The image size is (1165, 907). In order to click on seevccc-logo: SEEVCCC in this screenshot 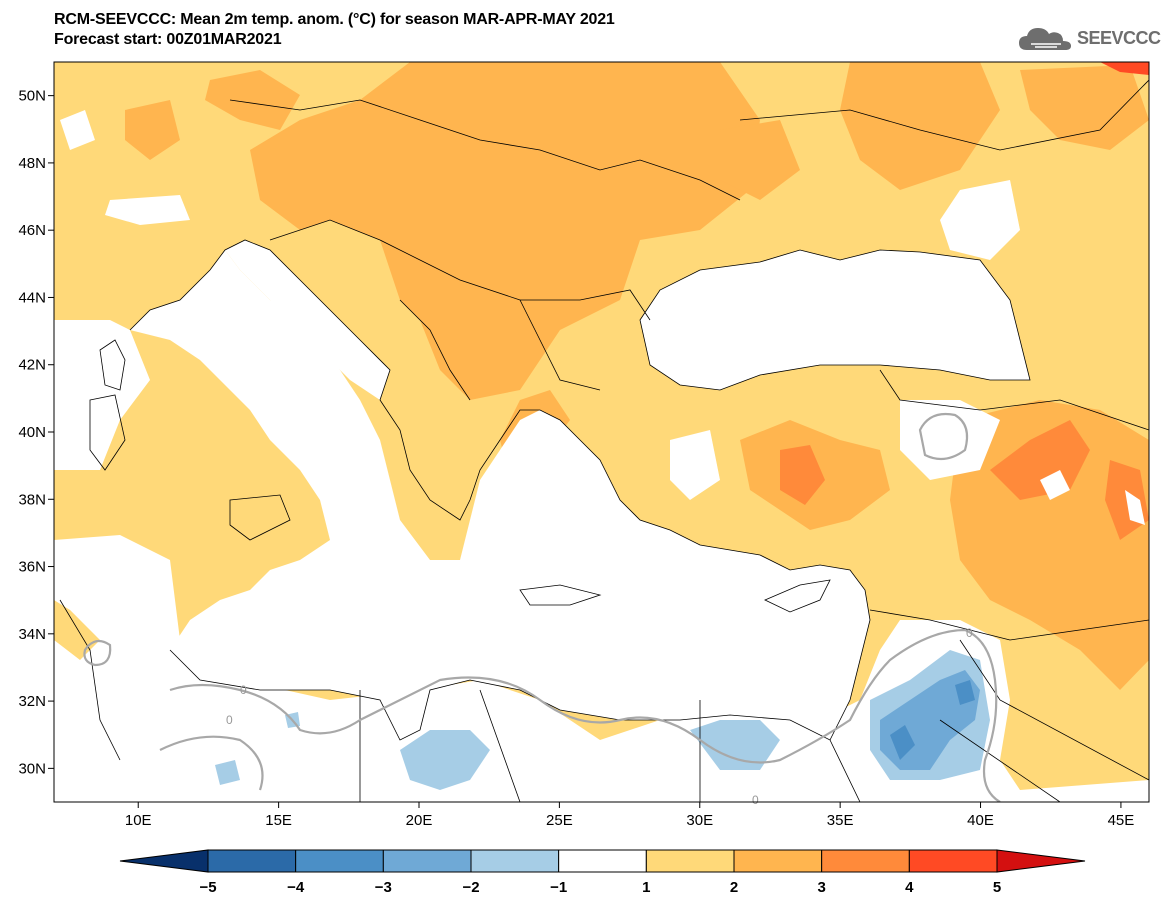, I will do `click(1089, 38)`.